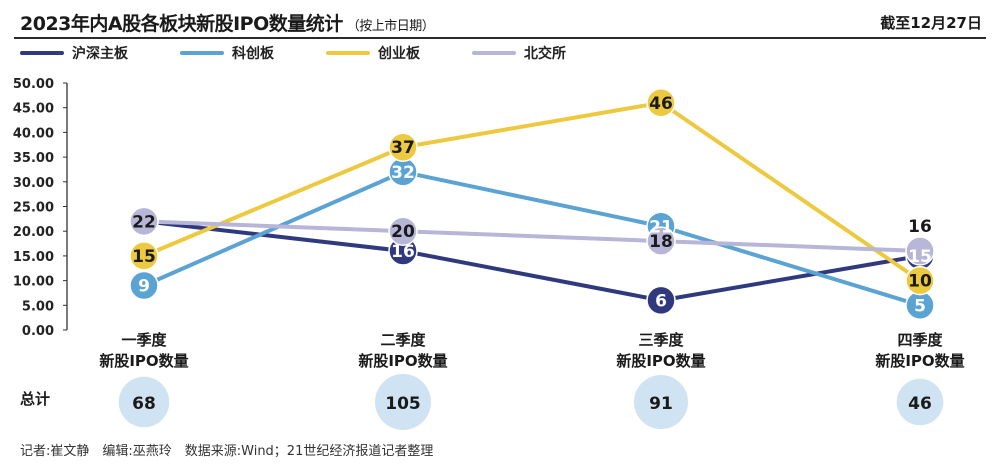 The height and width of the screenshot is (464, 1000). Describe the element at coordinates (403, 173) in the screenshot. I see `data-label: 32` at that location.